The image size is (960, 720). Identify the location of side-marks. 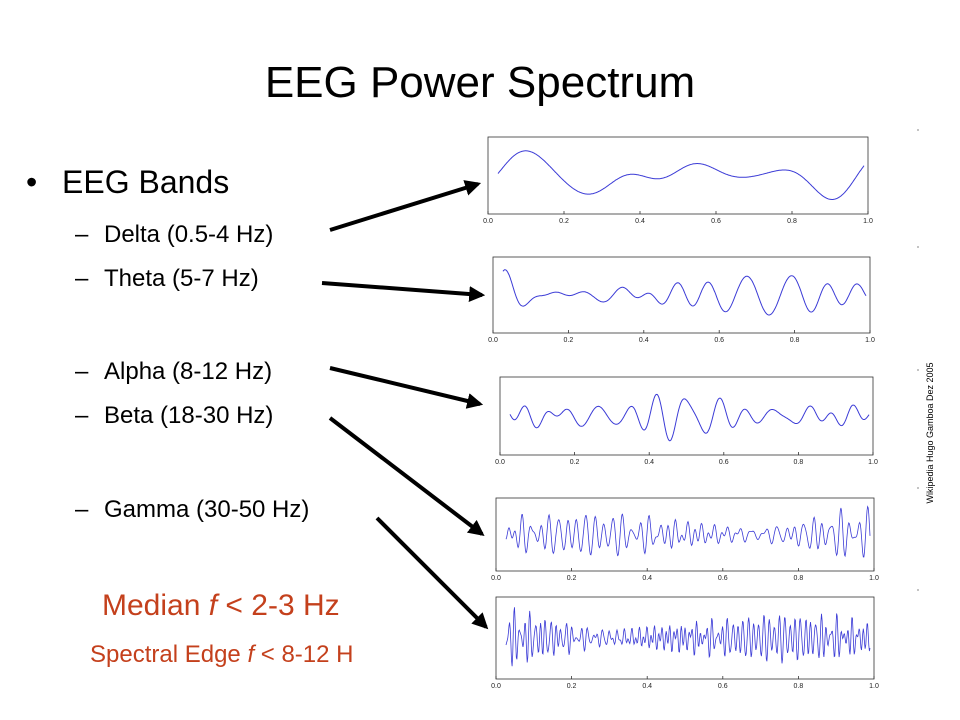
(918, 360).